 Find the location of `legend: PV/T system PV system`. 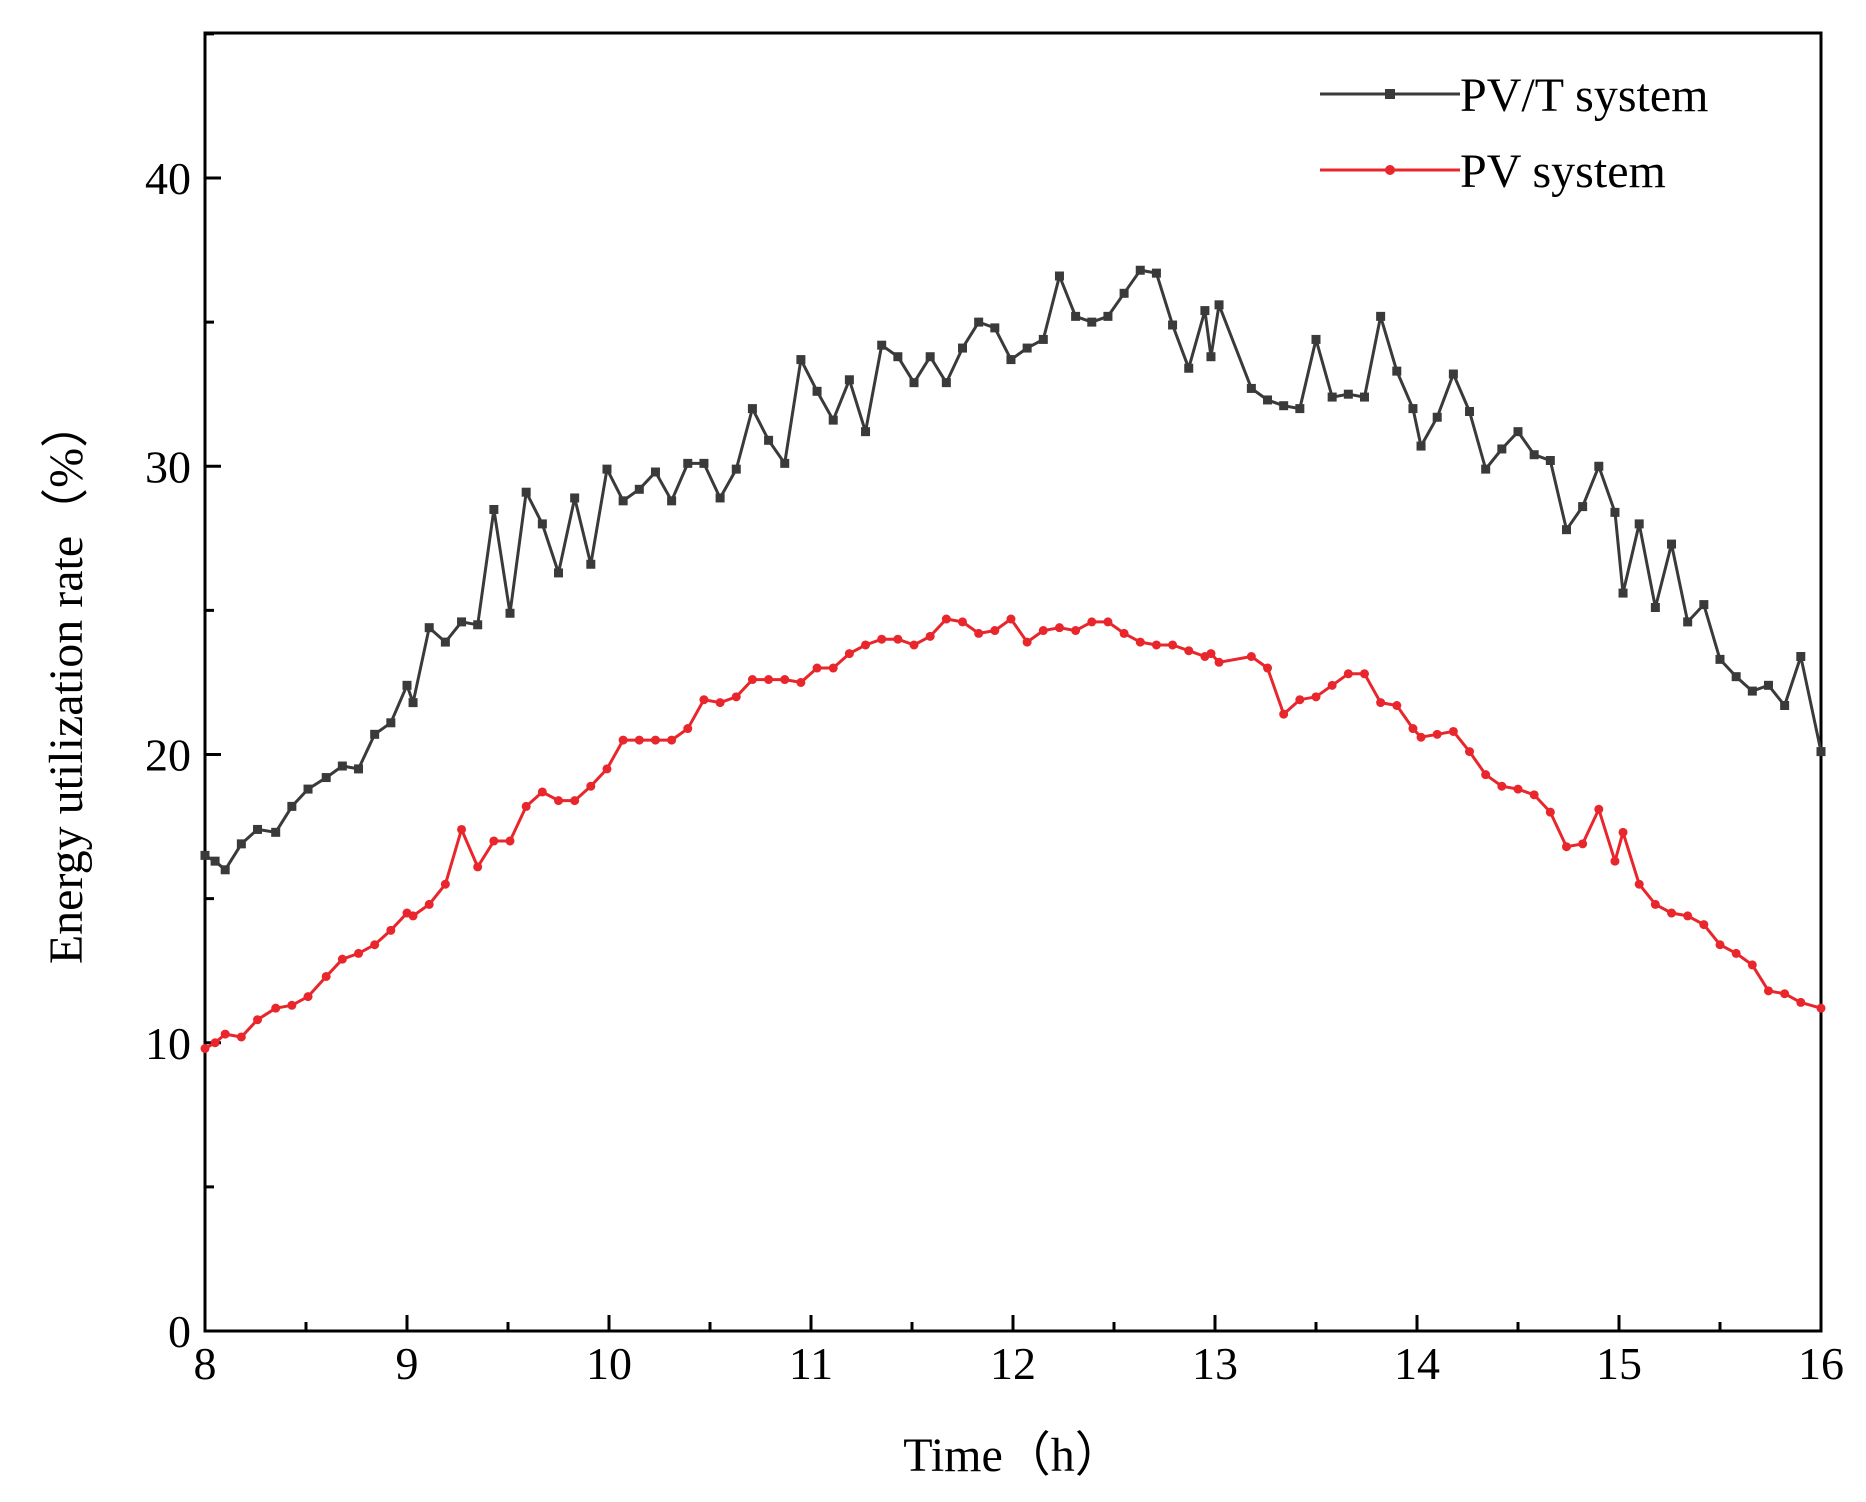

legend: PV/T system PV system is located at coordinates (1514, 133).